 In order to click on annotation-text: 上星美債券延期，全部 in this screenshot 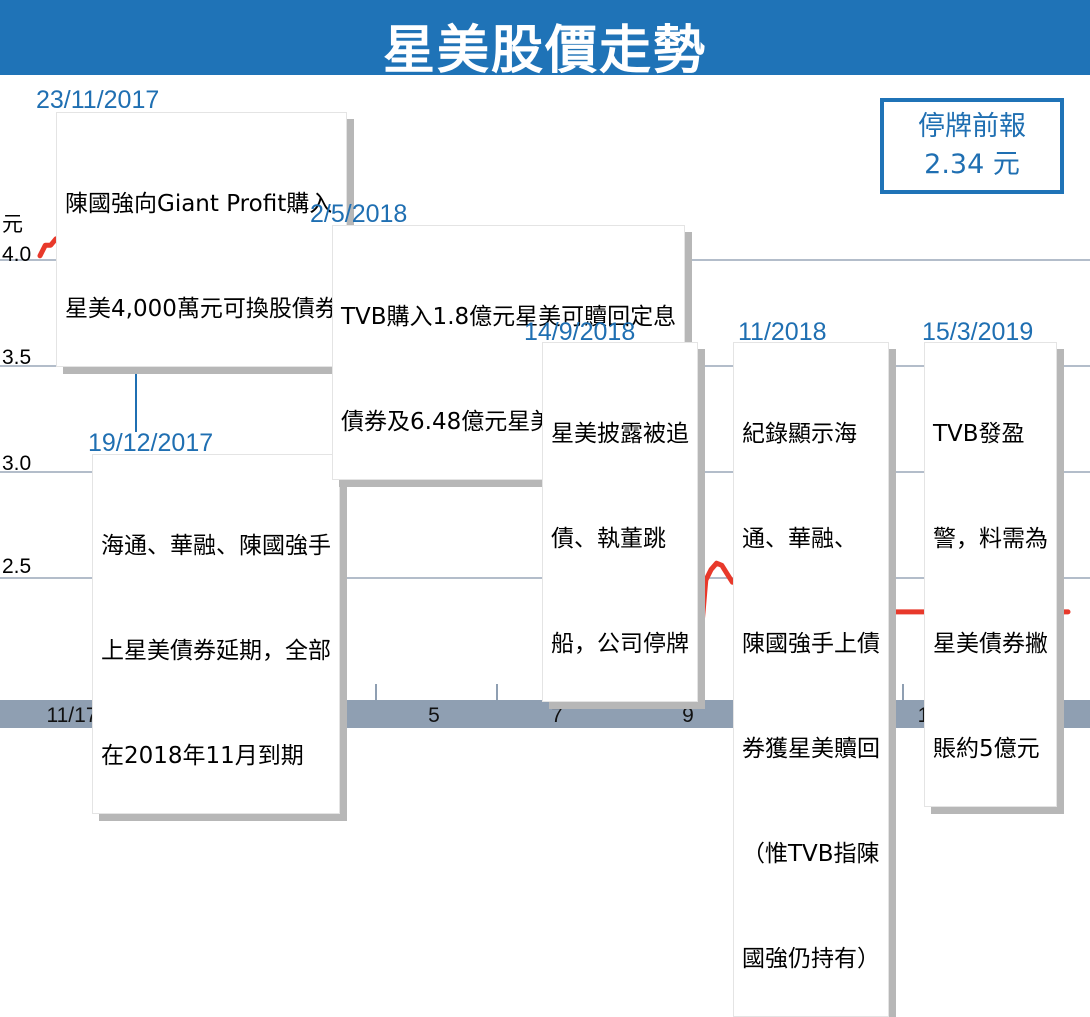, I will do `click(216, 651)`.